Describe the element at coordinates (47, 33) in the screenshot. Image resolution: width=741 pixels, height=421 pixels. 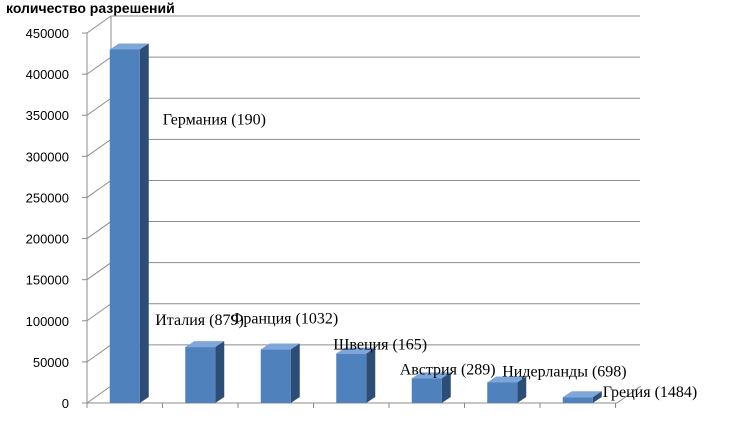
I see `y-tick-label: 450000` at that location.